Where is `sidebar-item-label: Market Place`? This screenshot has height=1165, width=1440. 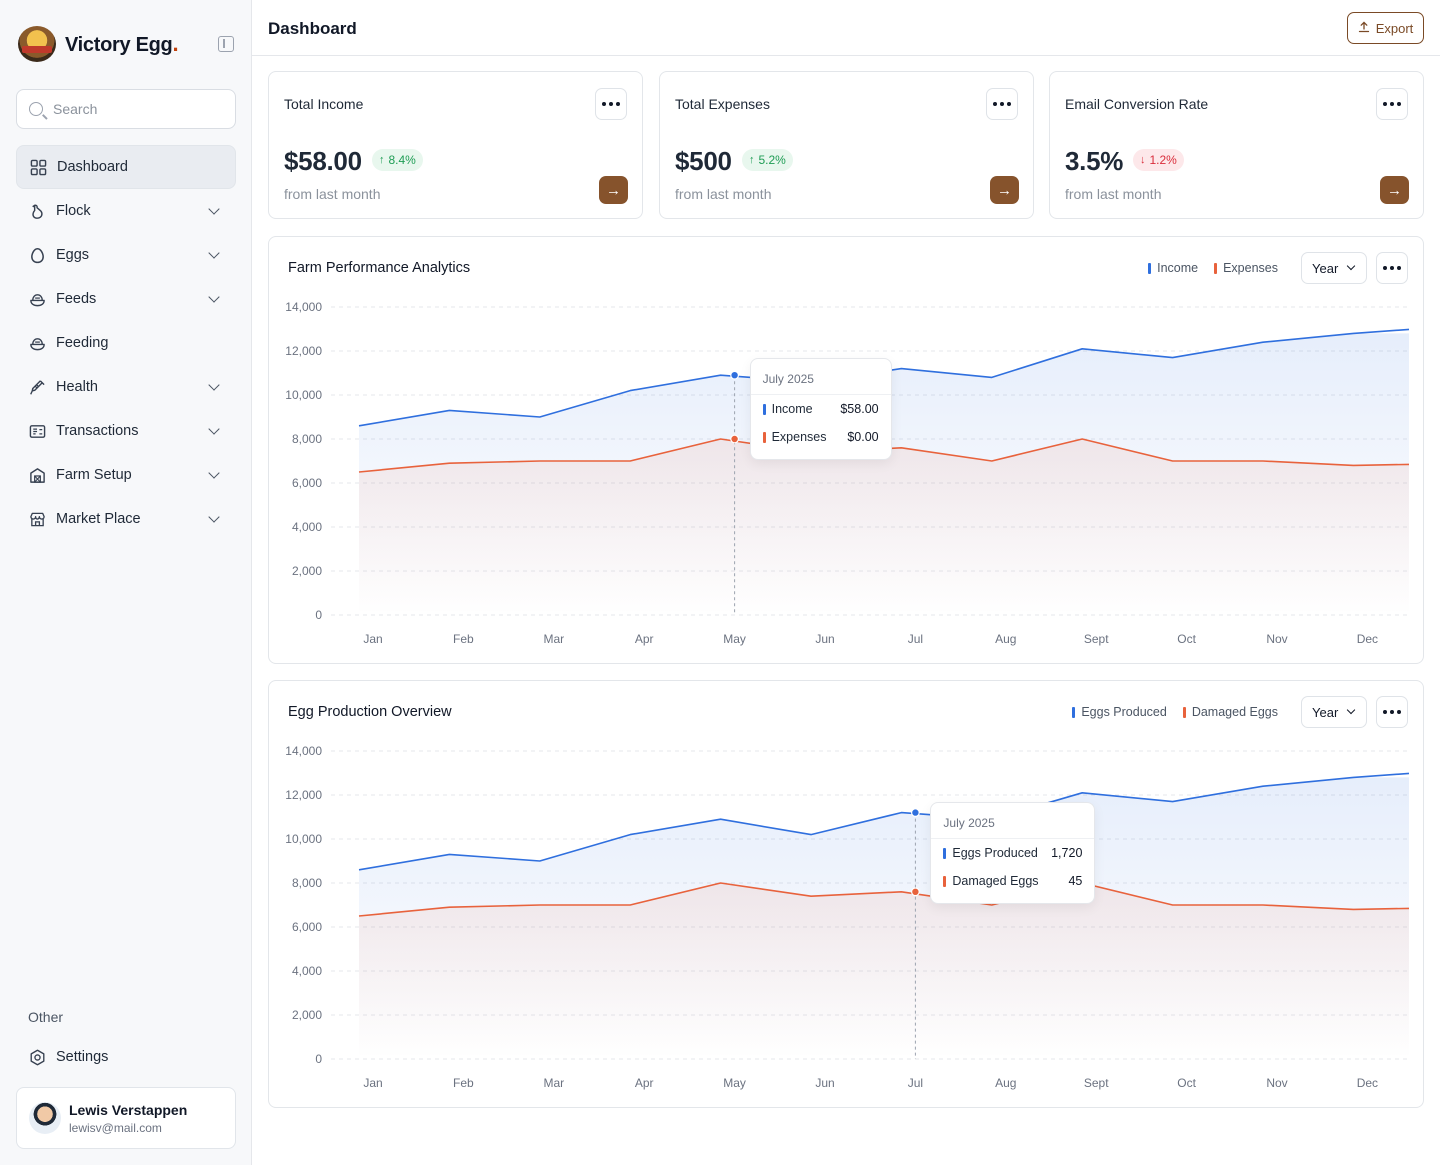
sidebar-item-label: Market Place is located at coordinates (98, 519).